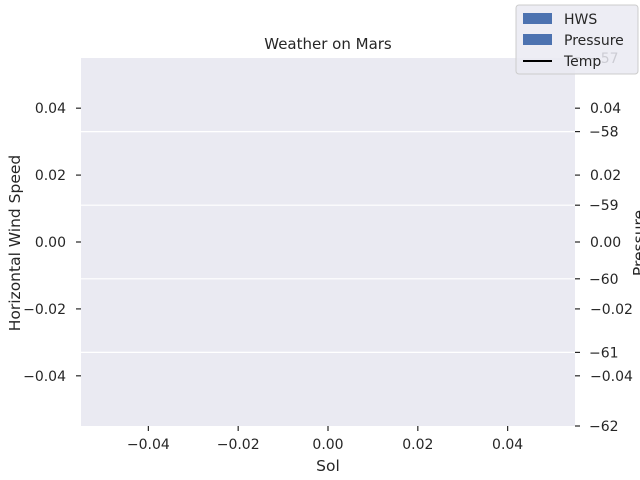  Describe the element at coordinates (507, 445) in the screenshot. I see `x-tick-label: 0.04` at that location.